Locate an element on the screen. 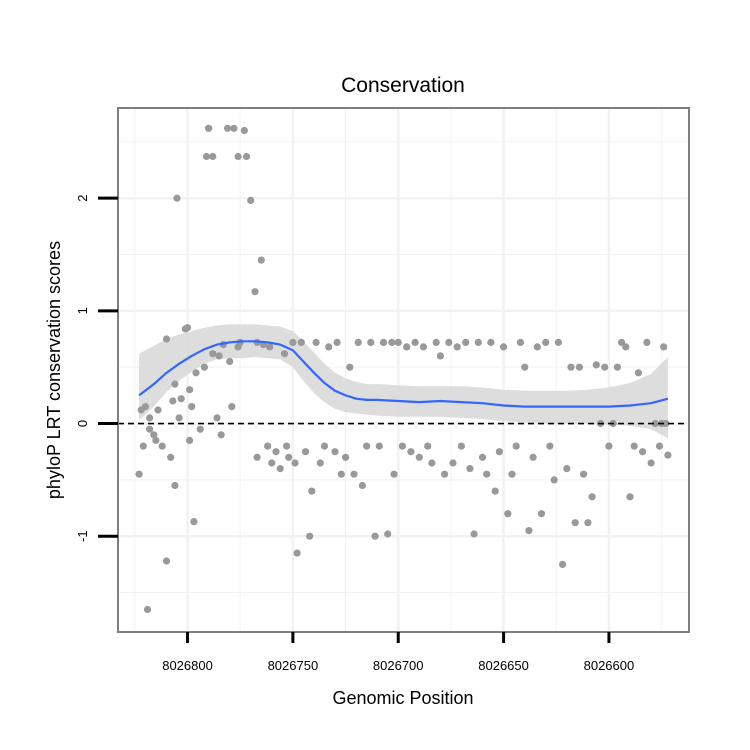 The image size is (750, 750). confidence-band is located at coordinates (403, 381).